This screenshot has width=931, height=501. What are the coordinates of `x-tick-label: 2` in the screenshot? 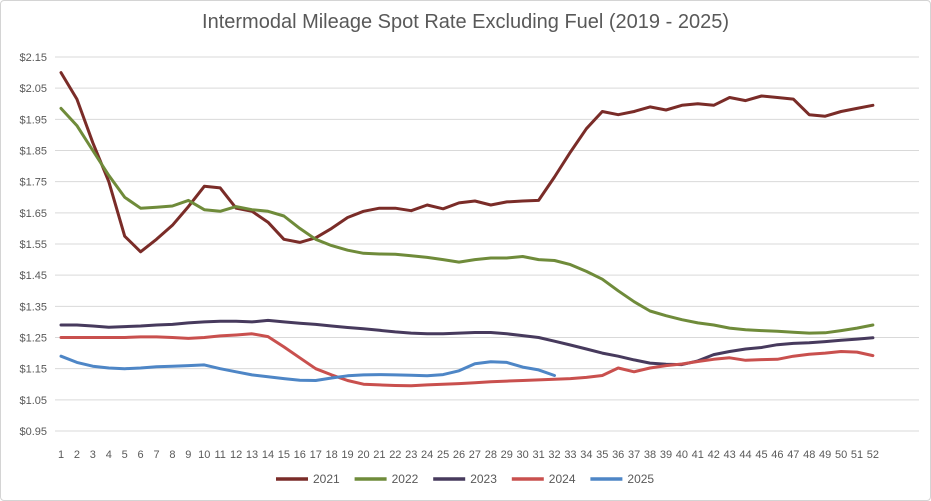 It's located at (77, 455).